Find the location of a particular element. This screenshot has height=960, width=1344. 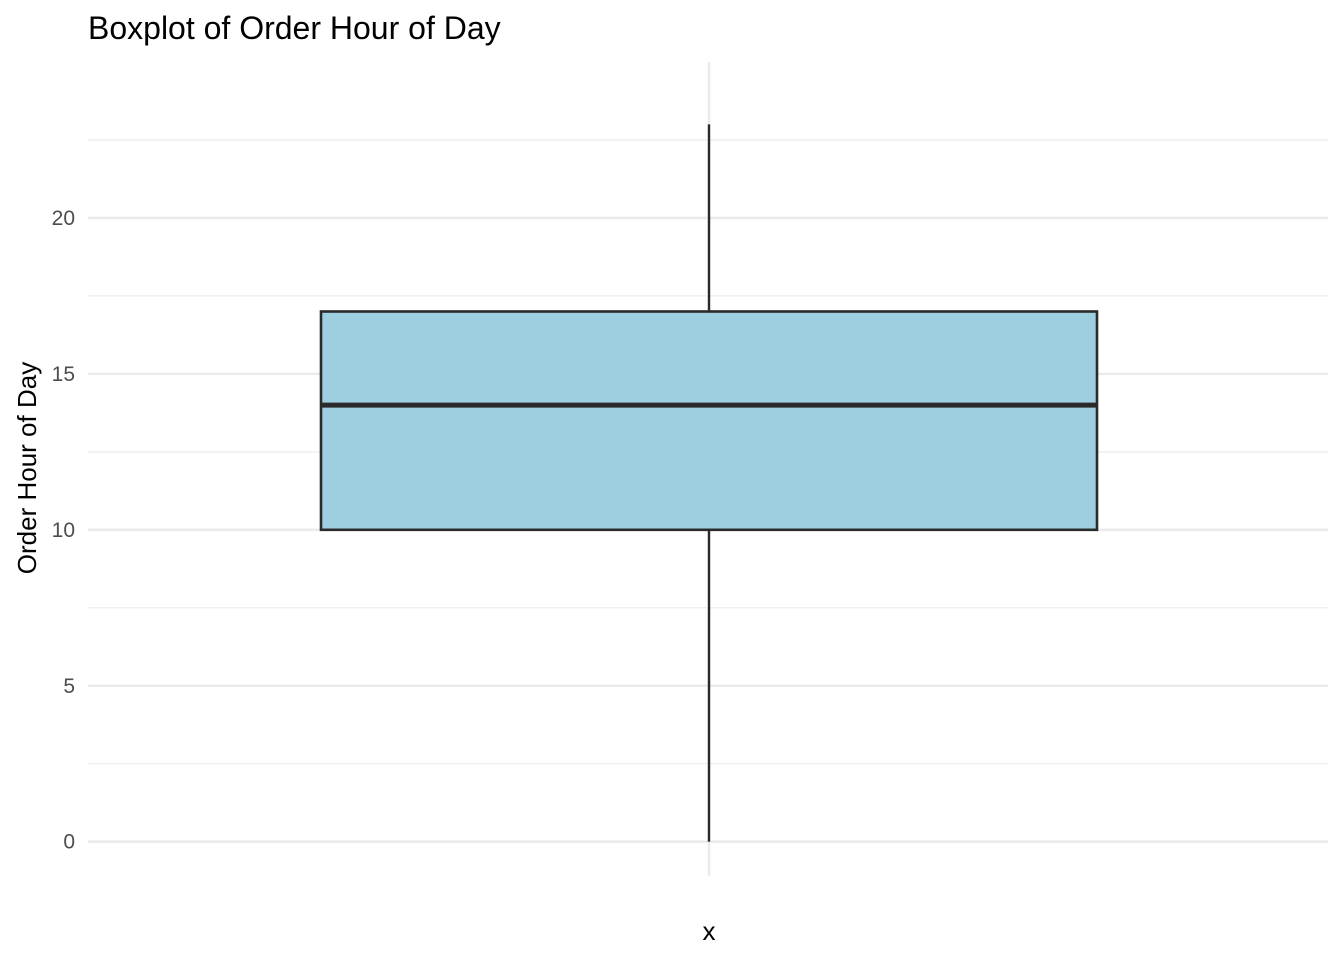

y-tick-label: 10 is located at coordinates (63, 530).